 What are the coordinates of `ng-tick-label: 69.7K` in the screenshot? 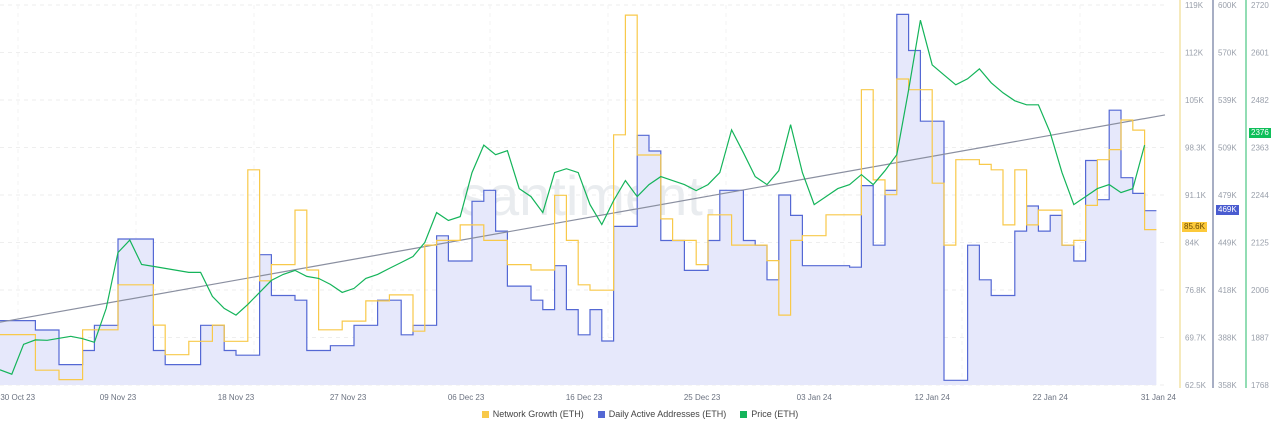 It's located at (1196, 338).